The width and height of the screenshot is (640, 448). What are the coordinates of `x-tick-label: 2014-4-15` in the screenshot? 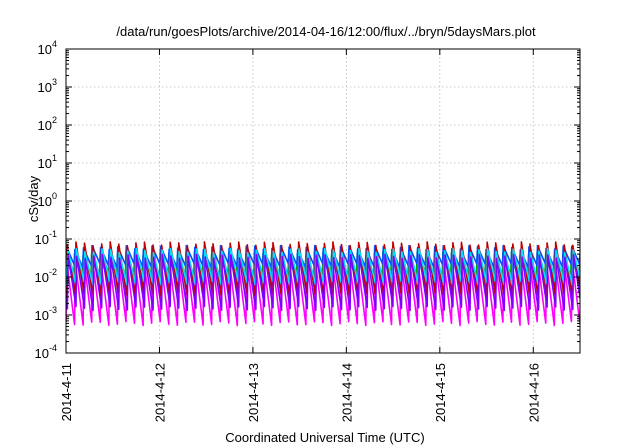 It's located at (440, 392).